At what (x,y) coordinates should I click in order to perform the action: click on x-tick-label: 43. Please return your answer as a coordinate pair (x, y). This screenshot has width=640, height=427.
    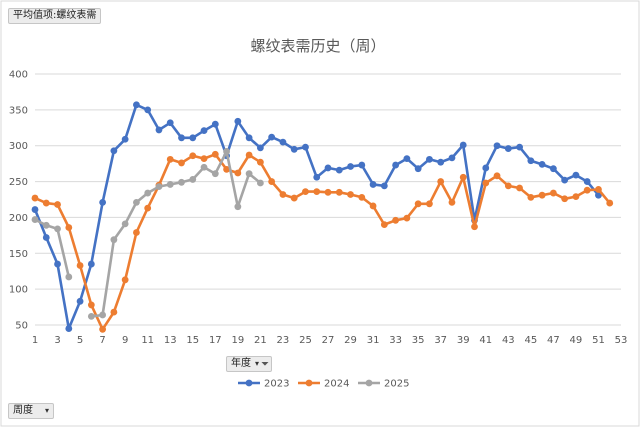
    Looking at the image, I should click on (508, 340).